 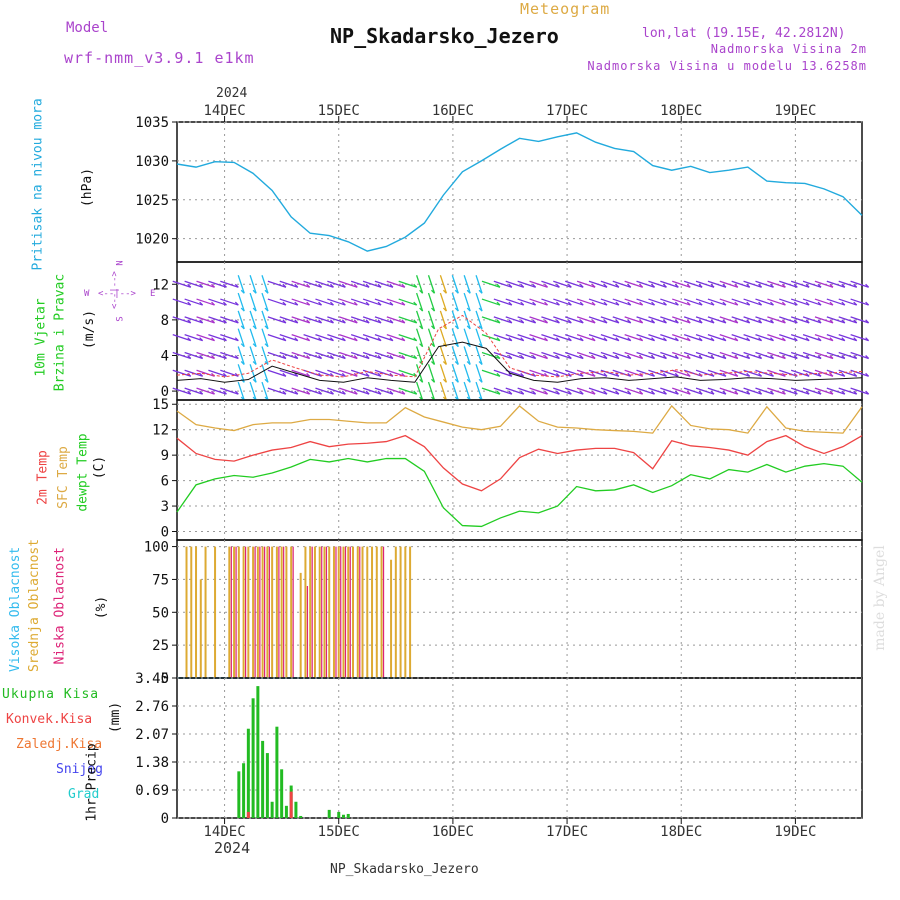 What do you see at coordinates (499, 749) in the screenshot?
I see `precip-panel: 0 0.69 1.38 2.07 2.76 3.45` at bounding box center [499, 749].